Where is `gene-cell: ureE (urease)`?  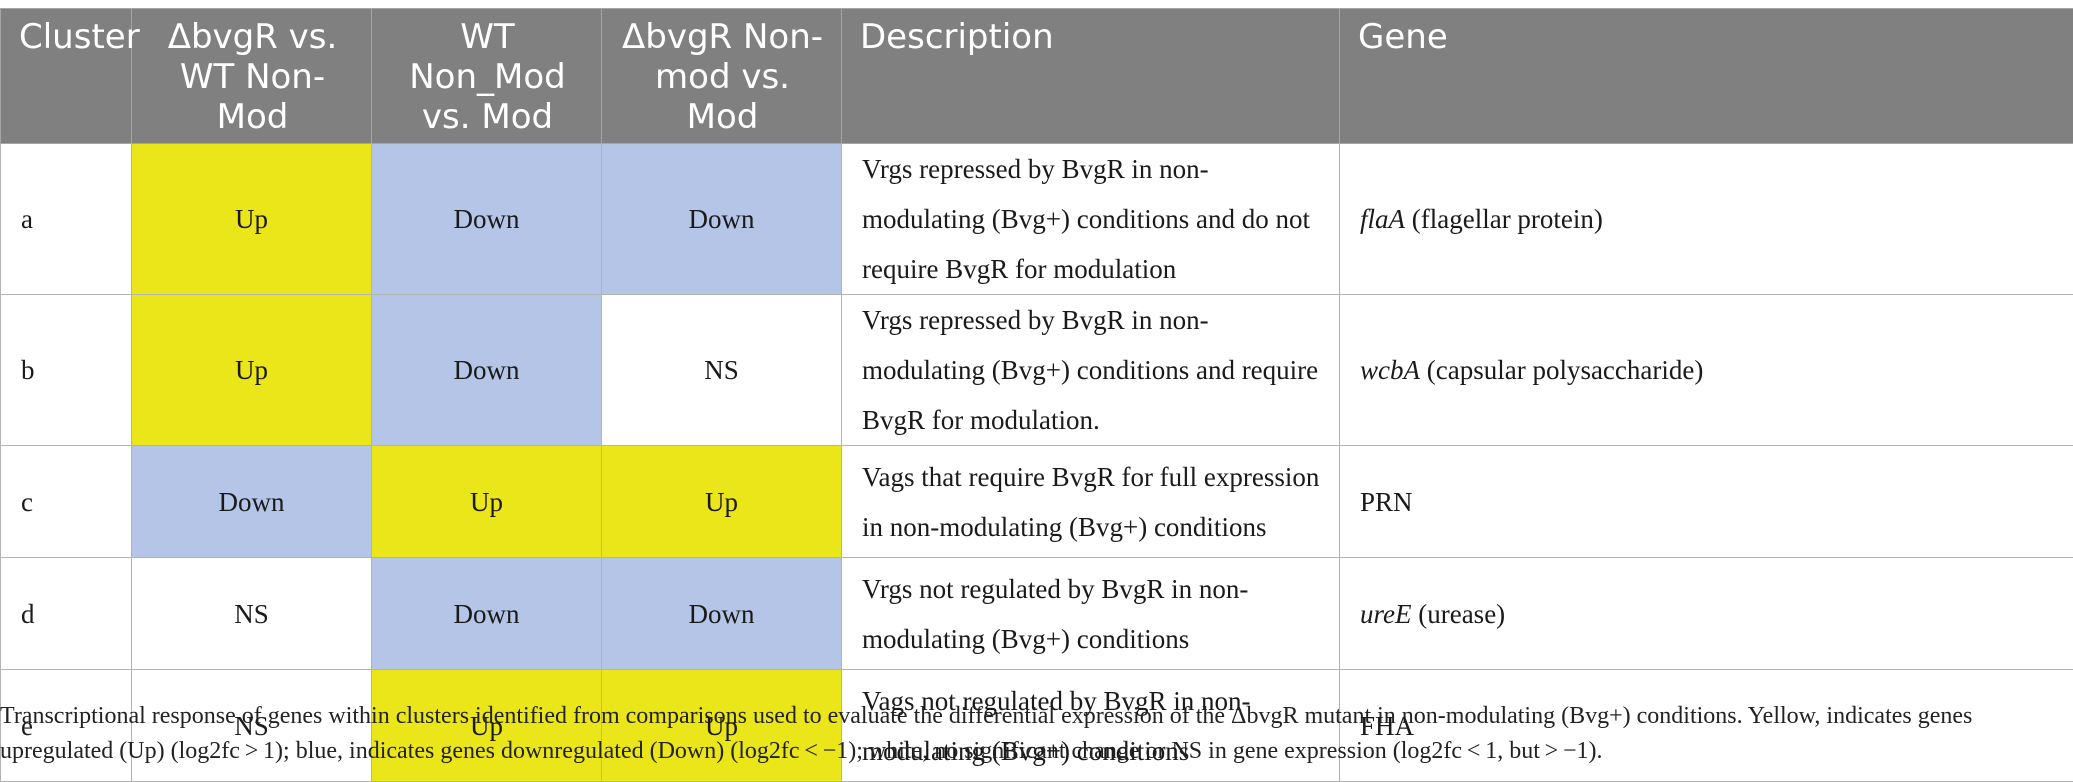 gene-cell: ureE (urease) is located at coordinates (1706, 614).